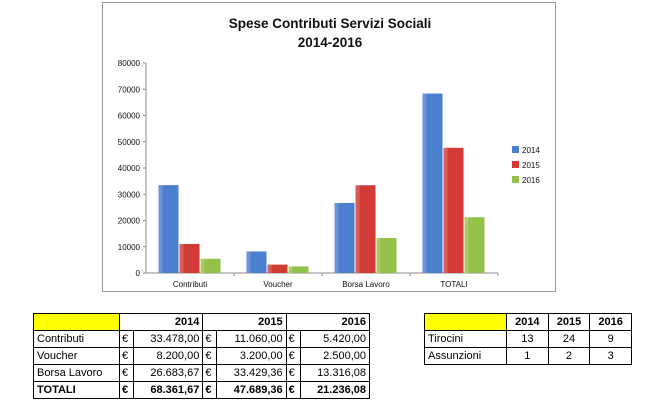  I want to click on spese-header-2016: 2016, so click(328, 322).